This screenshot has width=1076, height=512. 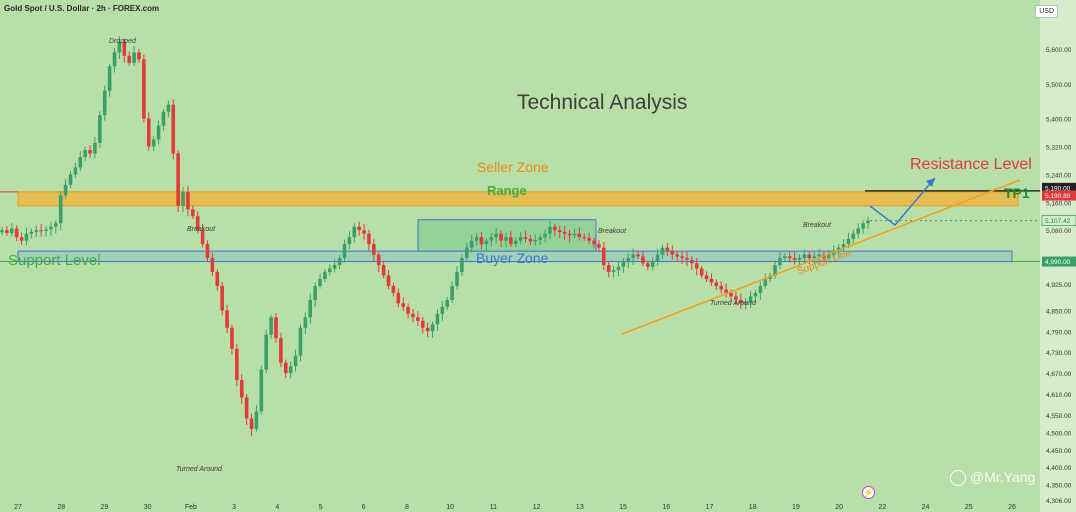 What do you see at coordinates (105, 507) in the screenshot?
I see `x-tick-label: 29` at bounding box center [105, 507].